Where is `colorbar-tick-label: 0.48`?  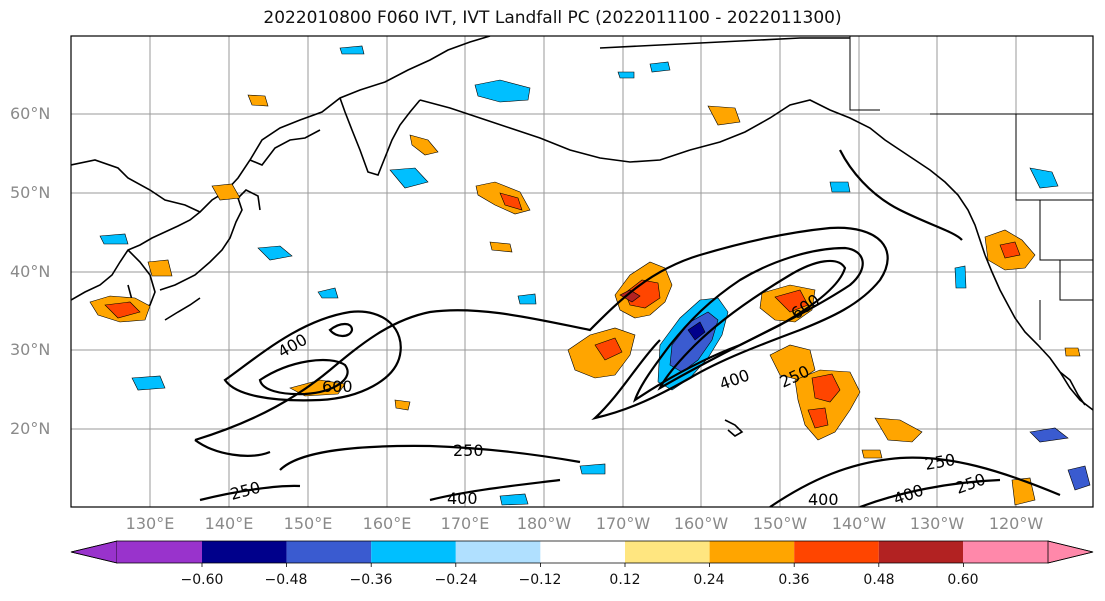 colorbar-tick-label: 0.48 is located at coordinates (879, 580).